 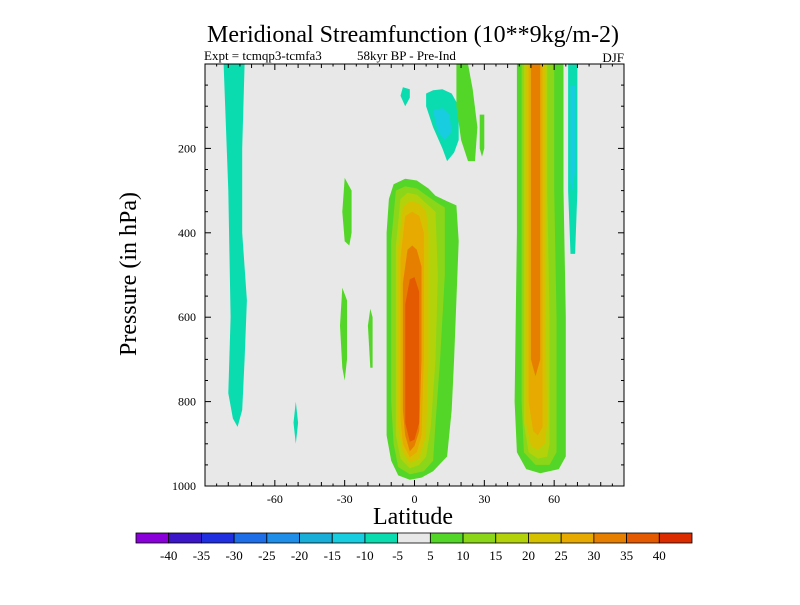 What do you see at coordinates (415, 499) in the screenshot?
I see `x-tick-label: 0` at bounding box center [415, 499].